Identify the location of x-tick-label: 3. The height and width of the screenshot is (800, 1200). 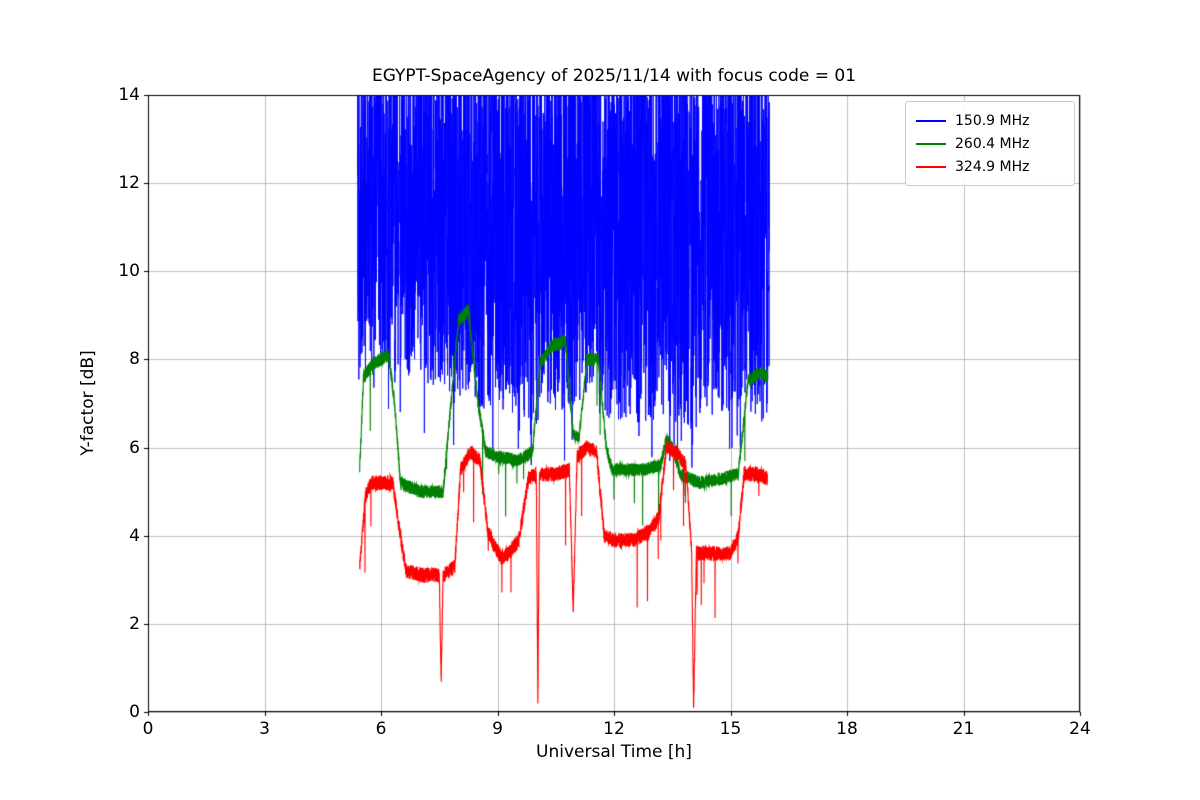
(264, 729).